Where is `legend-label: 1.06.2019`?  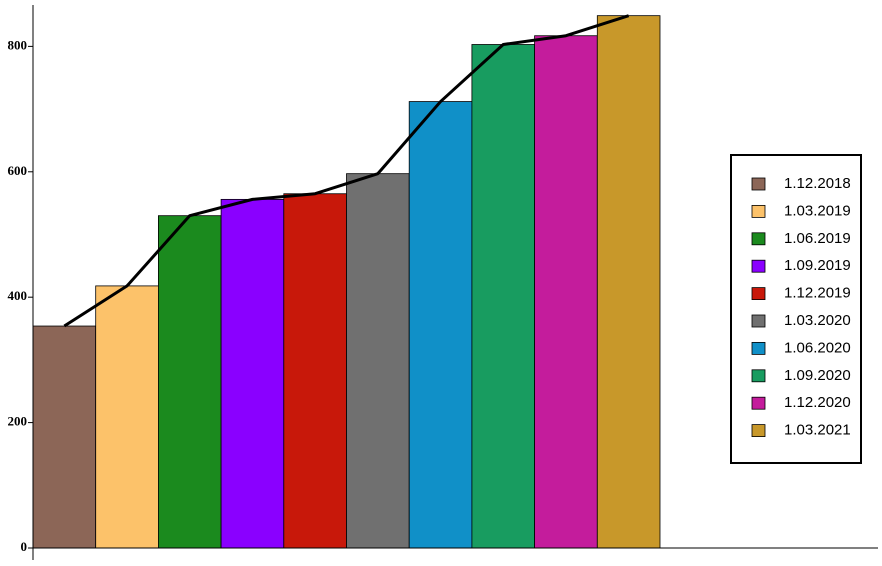 legend-label: 1.06.2019 is located at coordinates (817, 238).